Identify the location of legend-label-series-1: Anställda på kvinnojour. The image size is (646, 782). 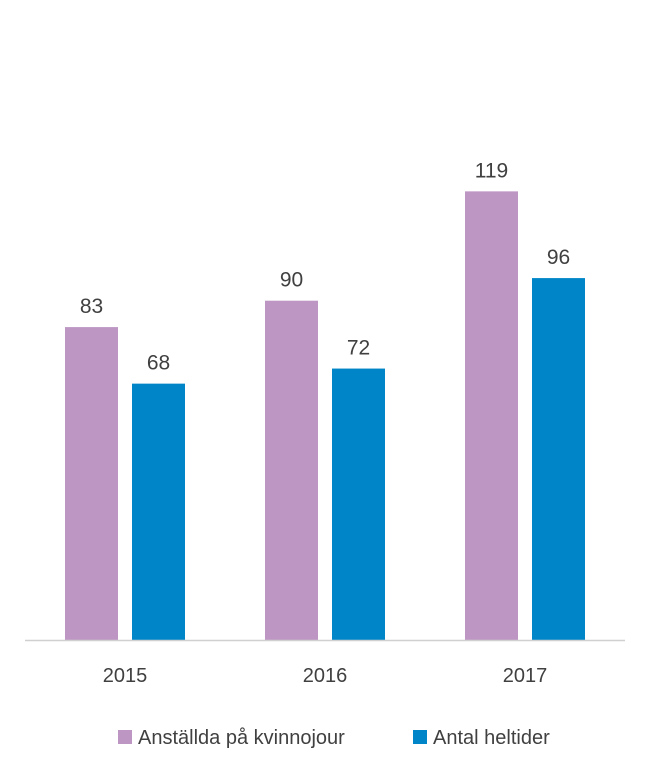
(241, 738).